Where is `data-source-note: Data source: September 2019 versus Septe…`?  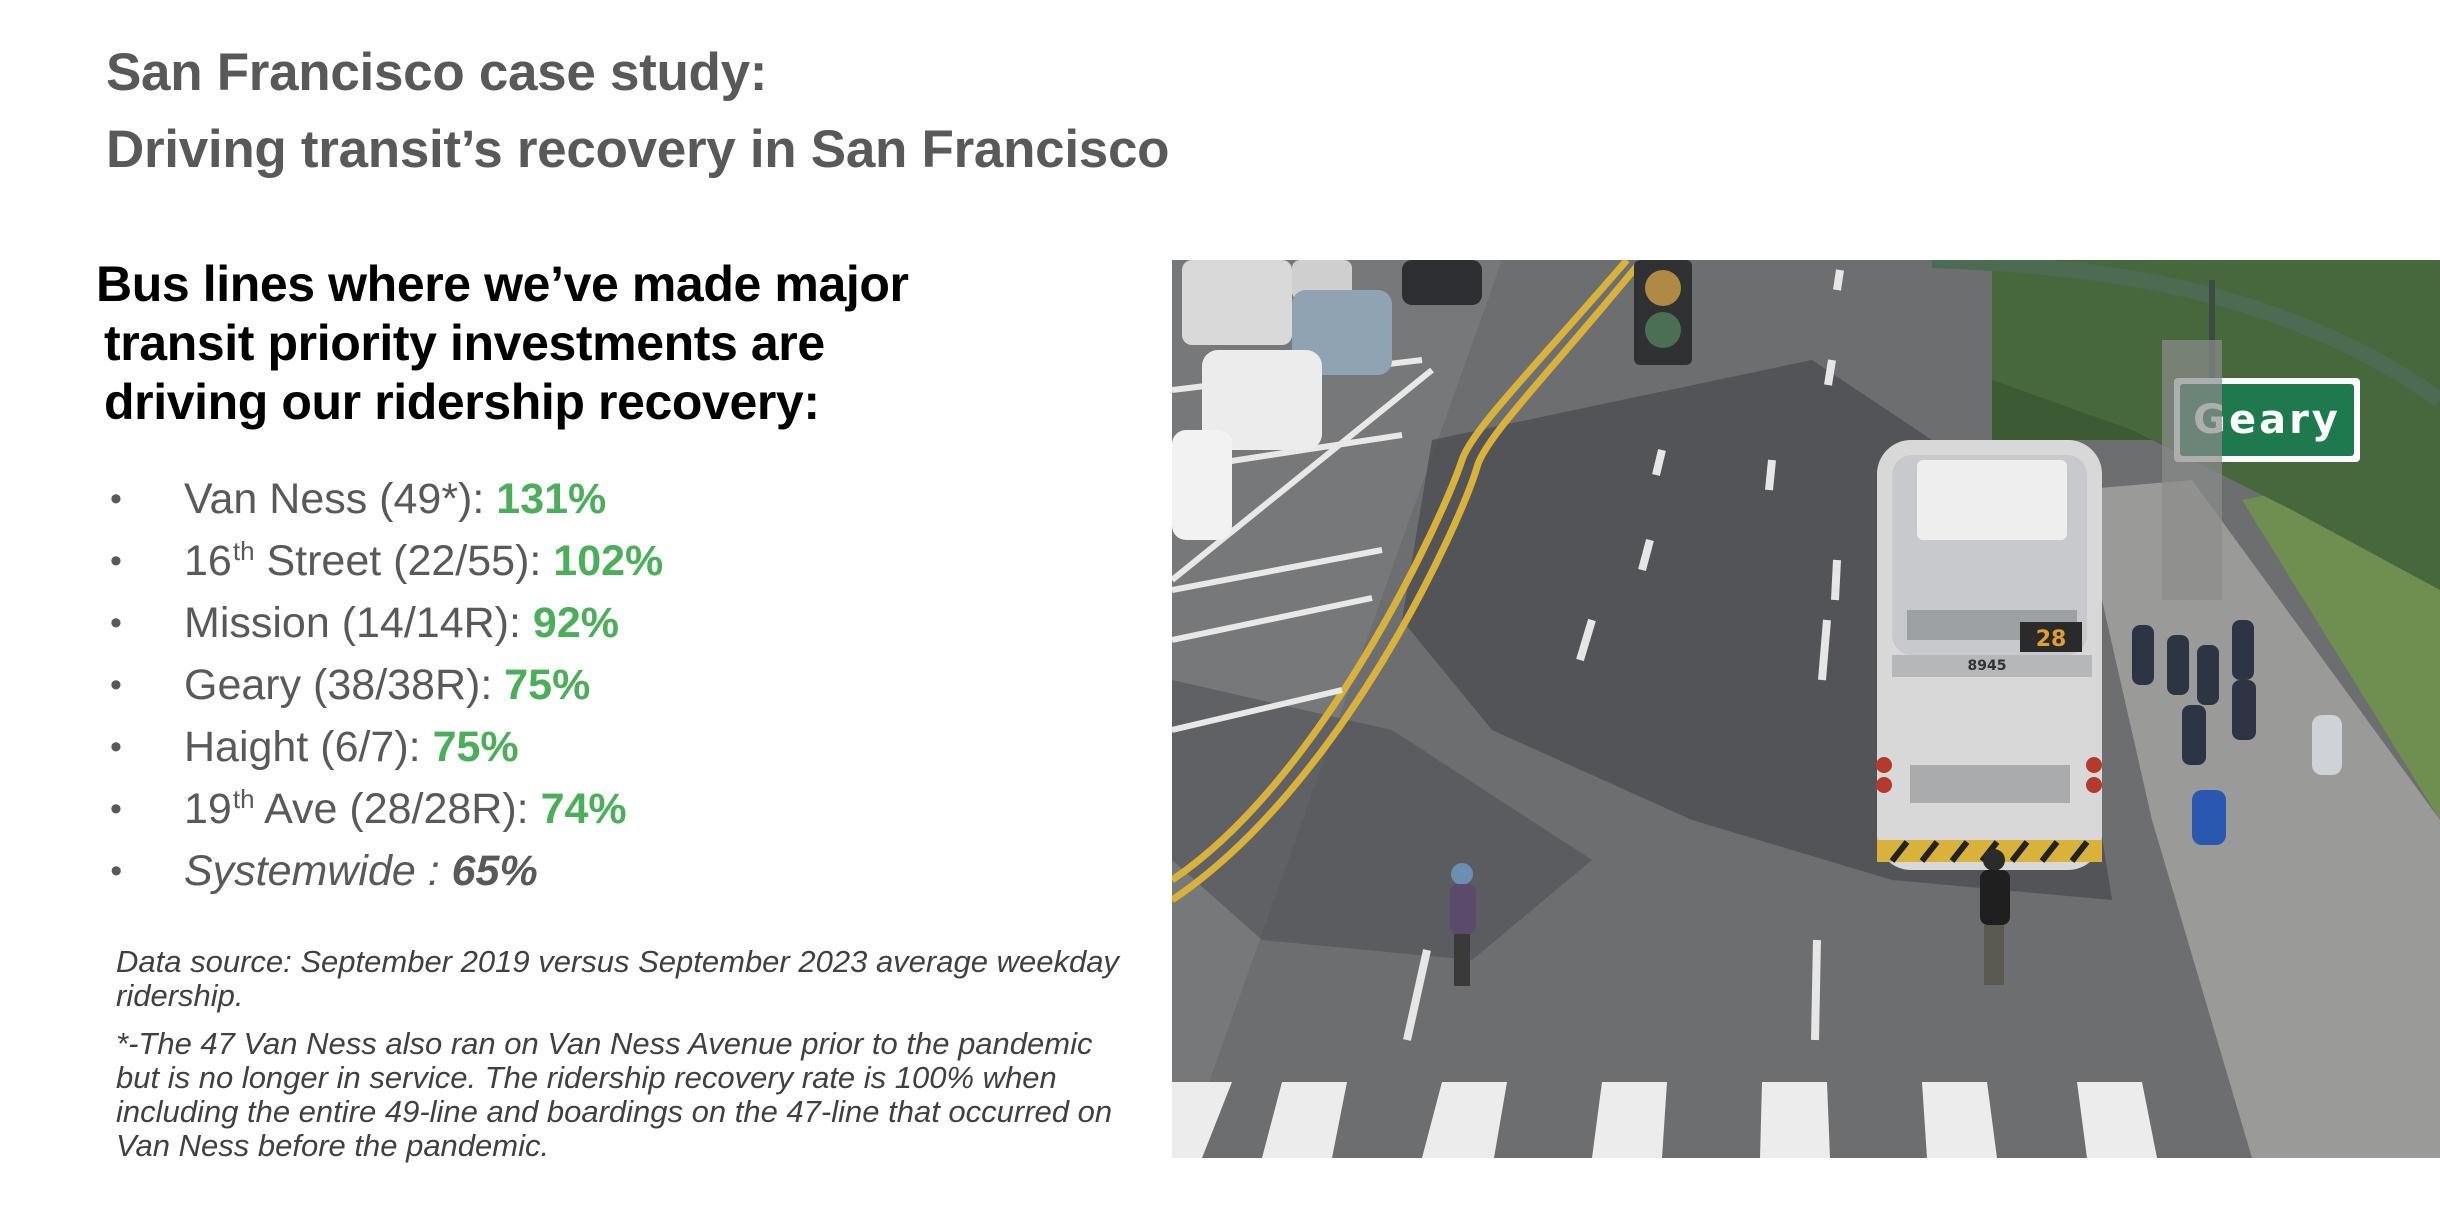
data-source-note: Data source: September 2019 versus Septe… is located at coordinates (617, 978).